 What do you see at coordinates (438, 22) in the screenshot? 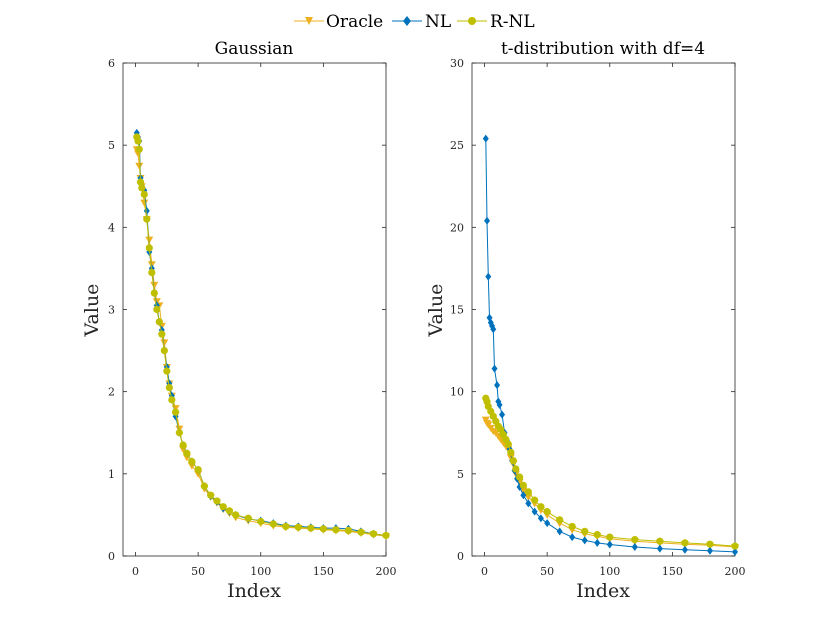
I see `legend-label-nl: NL` at bounding box center [438, 22].